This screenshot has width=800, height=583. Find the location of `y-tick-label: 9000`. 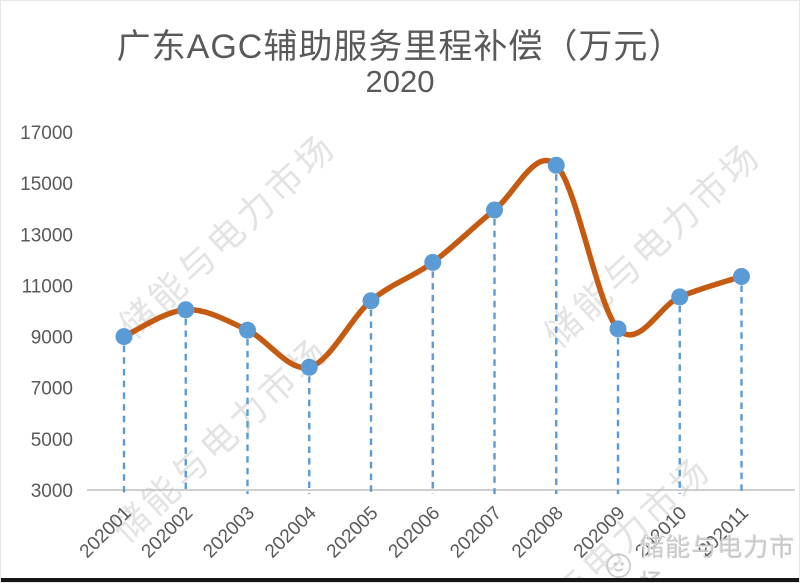

y-tick-label: 9000 is located at coordinates (52, 338).